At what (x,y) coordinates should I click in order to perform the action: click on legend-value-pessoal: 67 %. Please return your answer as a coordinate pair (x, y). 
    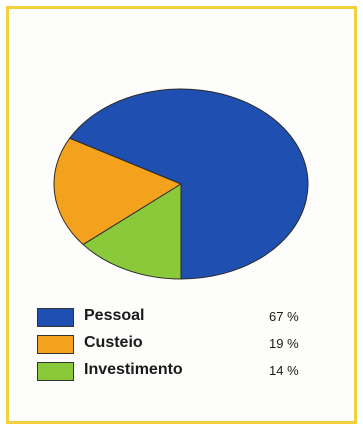
    Looking at the image, I should click on (284, 316).